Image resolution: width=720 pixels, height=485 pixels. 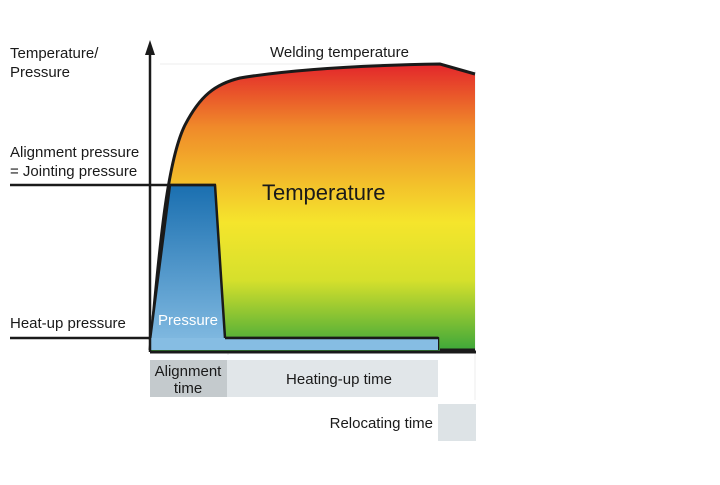 What do you see at coordinates (74, 152) in the screenshot?
I see `alignment-pressure-label-line1: Alignment pressure` at bounding box center [74, 152].